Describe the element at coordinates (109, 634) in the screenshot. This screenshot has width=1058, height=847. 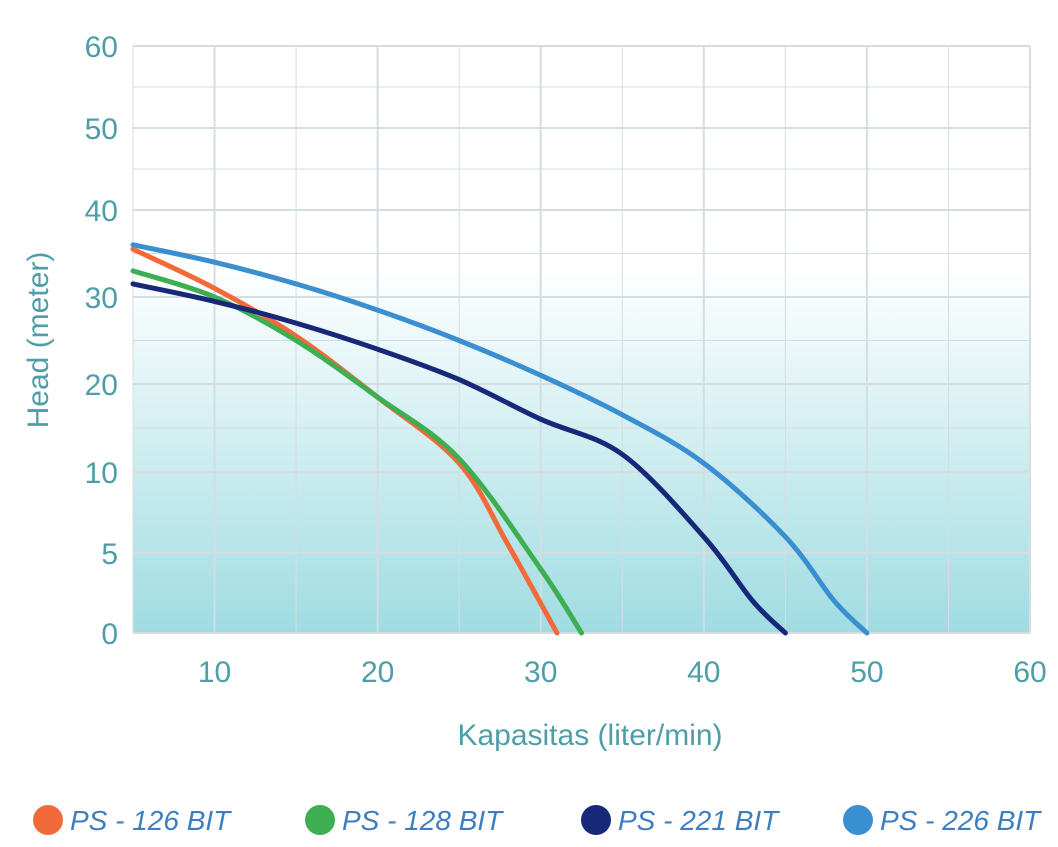
I see `y-tick-label: 0` at that location.